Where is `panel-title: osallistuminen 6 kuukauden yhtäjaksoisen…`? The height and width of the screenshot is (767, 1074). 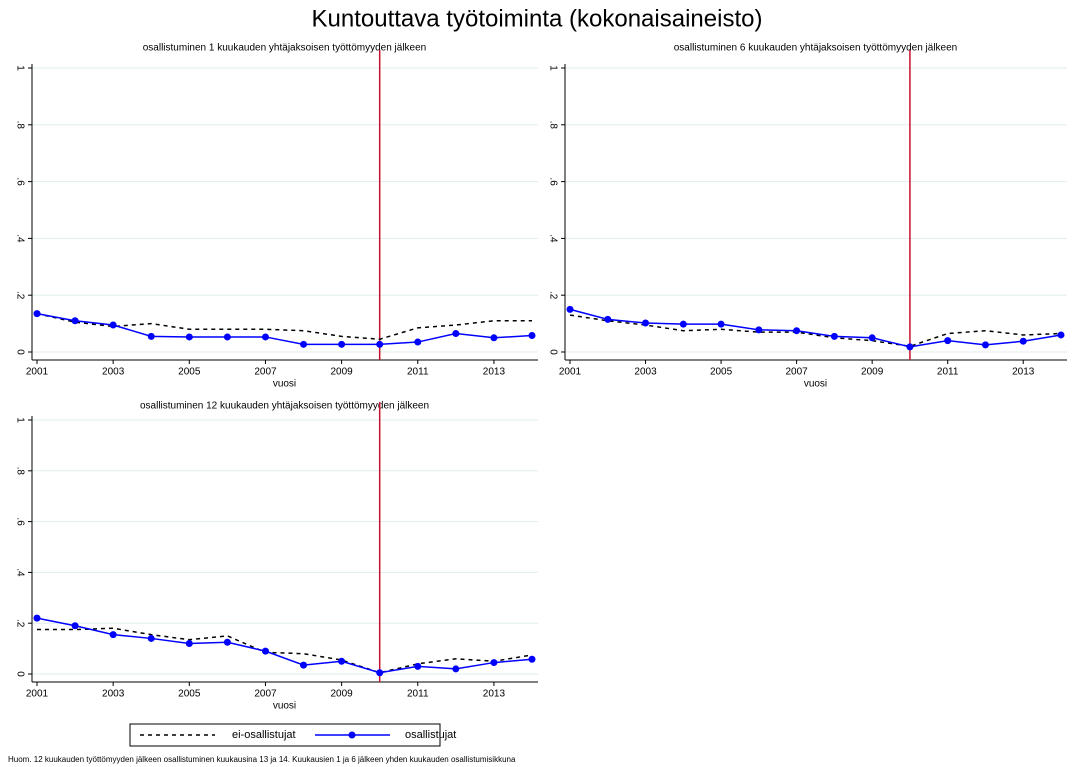 panel-title: osallistuminen 6 kuukauden yhtäjaksoisen… is located at coordinates (816, 48).